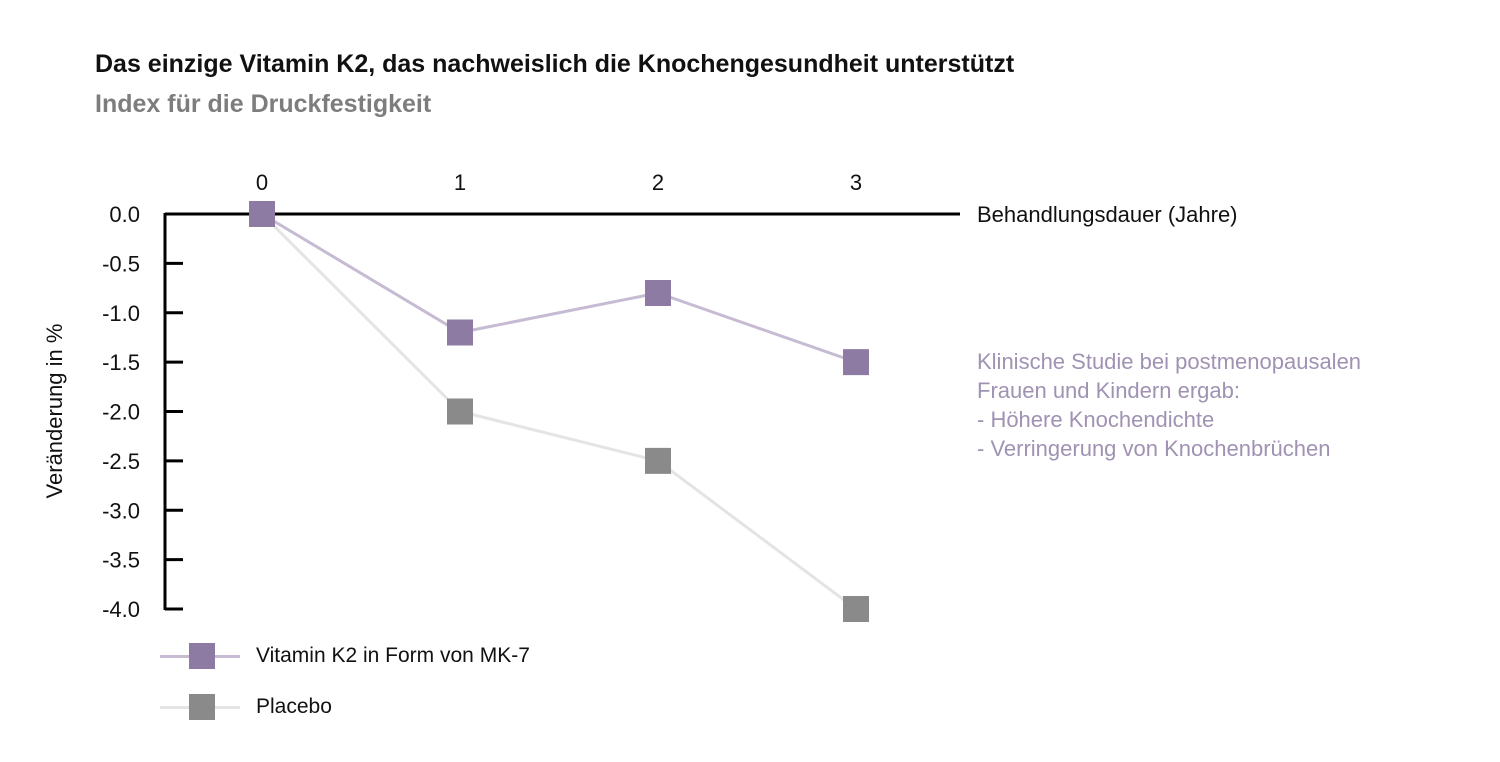  What do you see at coordinates (1107, 214) in the screenshot?
I see `x-axis-label: Behandlungsdauer (Jahre)` at bounding box center [1107, 214].